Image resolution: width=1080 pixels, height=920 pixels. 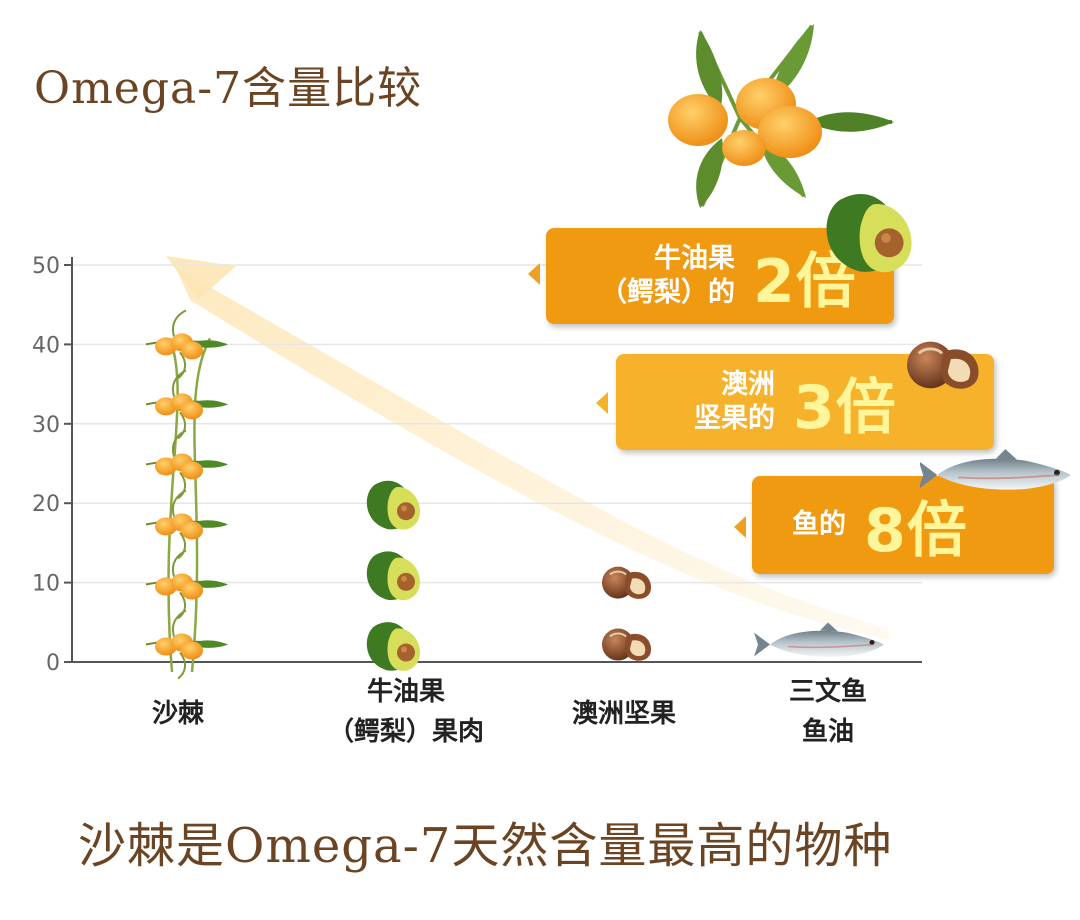 What do you see at coordinates (828, 732) in the screenshot?
I see `category-label: 鱼油` at bounding box center [828, 732].